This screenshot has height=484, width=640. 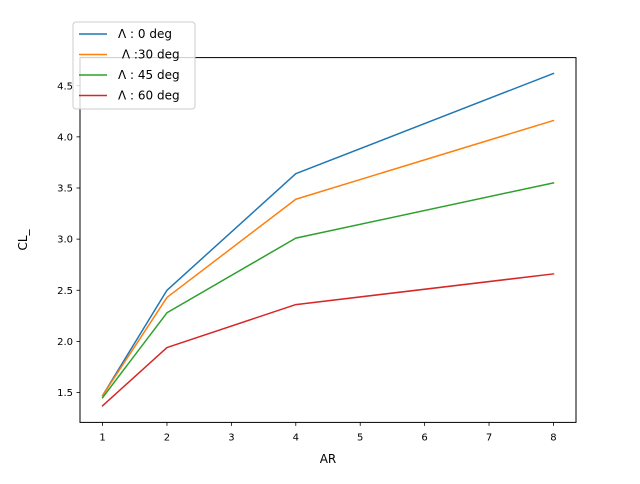 I want to click on x-tick-label: 1, so click(x=102, y=437).